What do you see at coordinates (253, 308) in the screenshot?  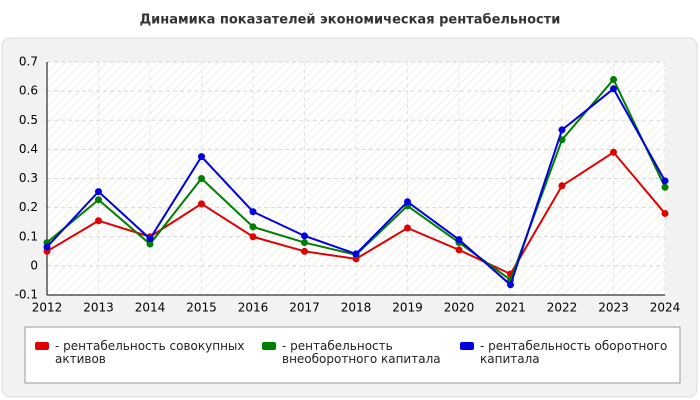 I see `x-tick-label: 2016` at bounding box center [253, 308].